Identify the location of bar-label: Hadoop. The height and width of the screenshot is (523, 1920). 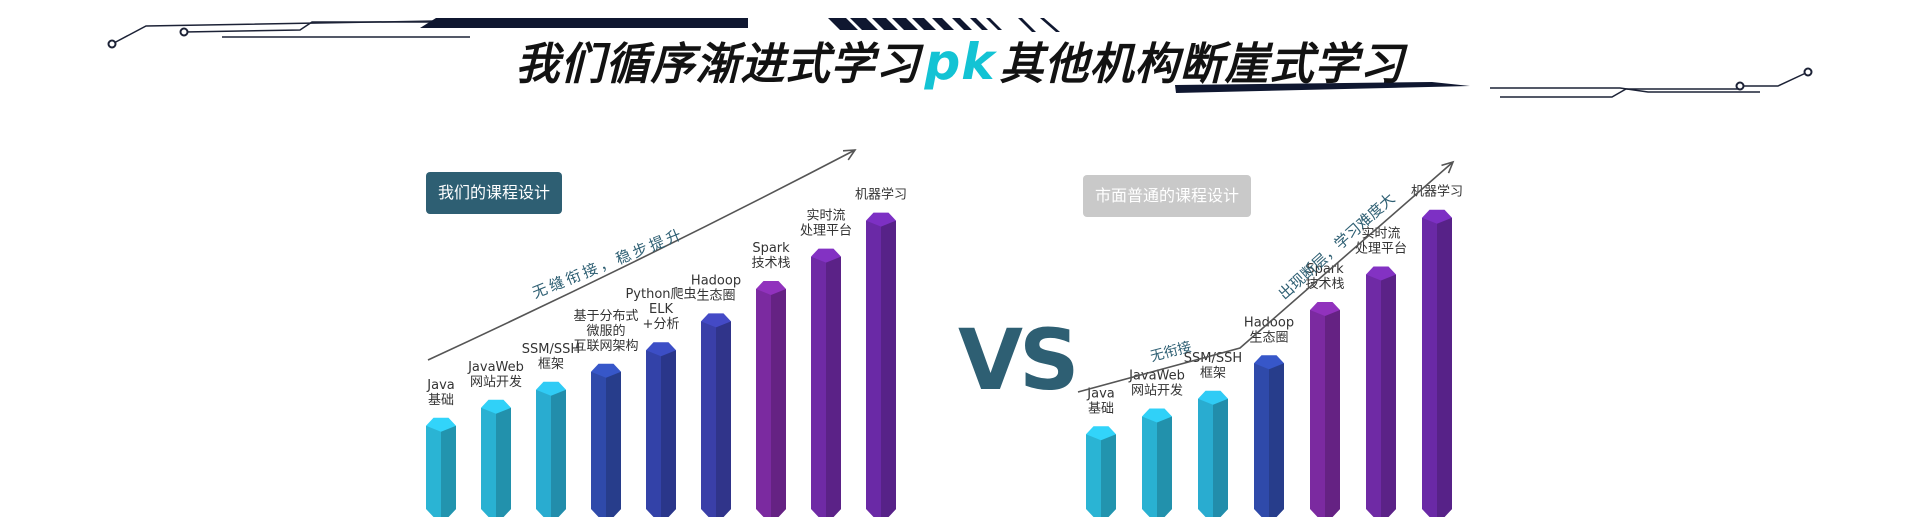
(716, 280).